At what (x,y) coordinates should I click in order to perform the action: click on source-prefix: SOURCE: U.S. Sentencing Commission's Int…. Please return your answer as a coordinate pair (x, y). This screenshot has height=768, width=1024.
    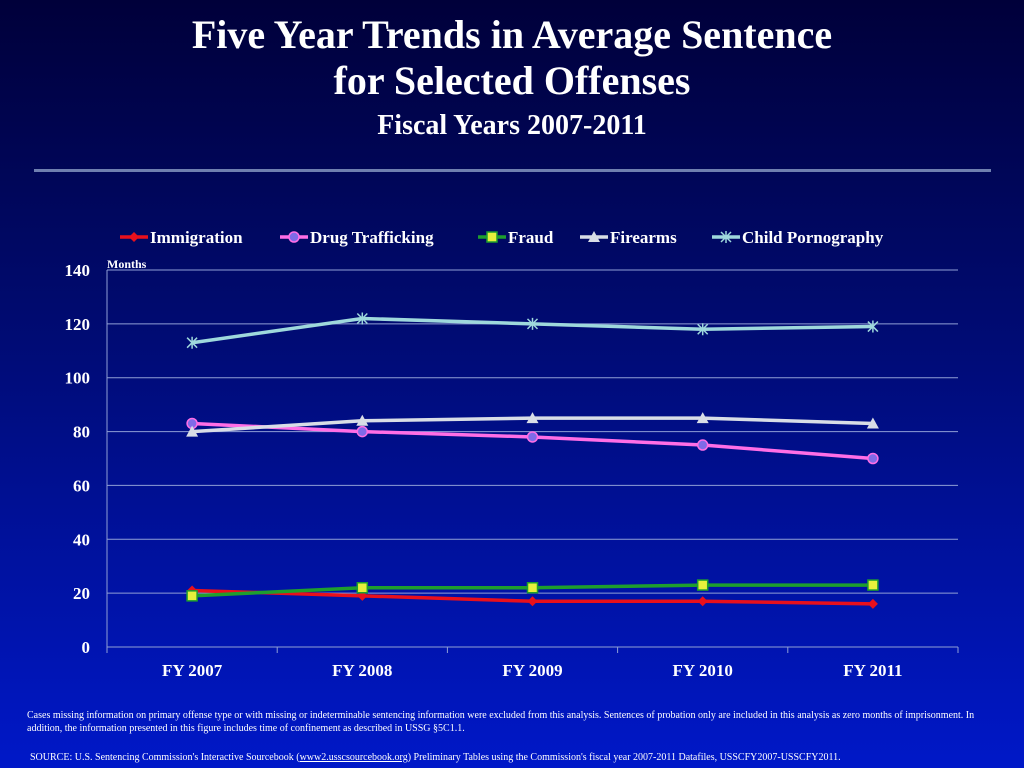
    Looking at the image, I should click on (165, 757).